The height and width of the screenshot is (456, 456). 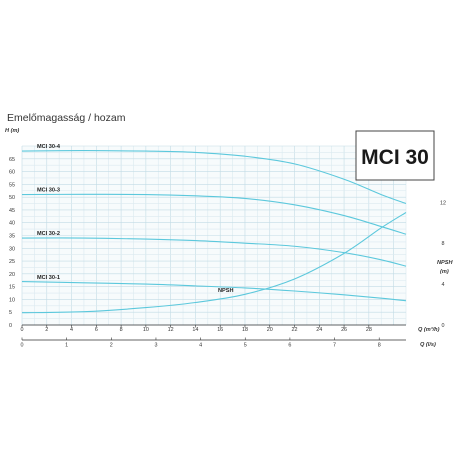 What do you see at coordinates (379, 346) in the screenshot?
I see `x2-tick-label: 8` at bounding box center [379, 346].